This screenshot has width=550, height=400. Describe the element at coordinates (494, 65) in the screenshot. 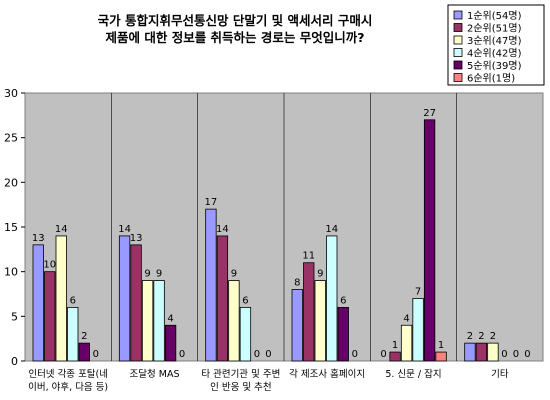

I see `legend-label: 5순위(39명)` at that location.